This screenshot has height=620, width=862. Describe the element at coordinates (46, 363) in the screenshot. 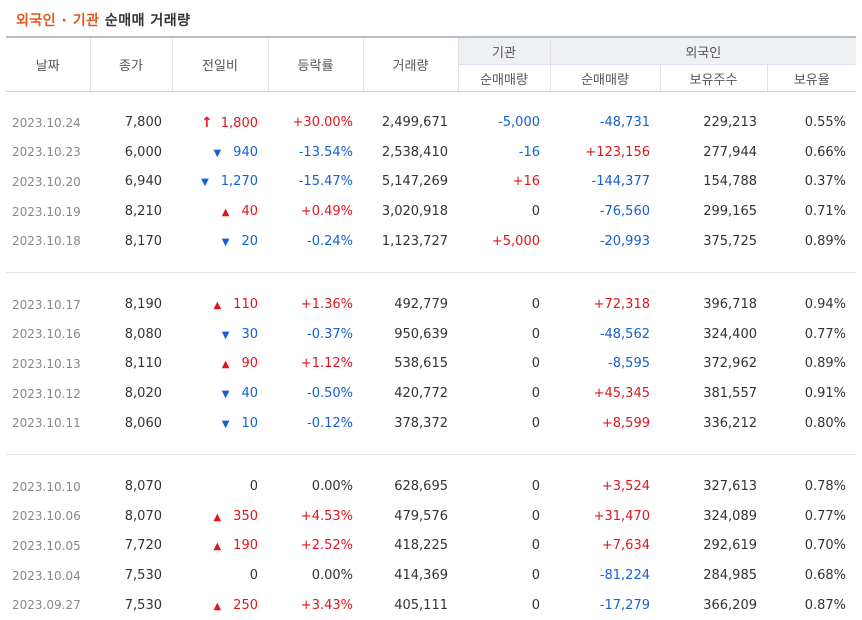

I see `cell-date: 2023.10.13` at that location.